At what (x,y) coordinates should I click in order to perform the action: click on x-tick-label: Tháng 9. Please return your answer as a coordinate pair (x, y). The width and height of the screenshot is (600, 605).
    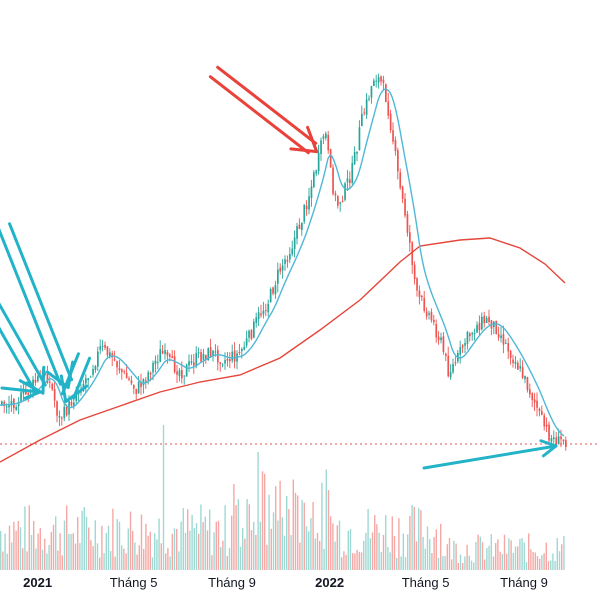
    Looking at the image, I should click on (524, 582).